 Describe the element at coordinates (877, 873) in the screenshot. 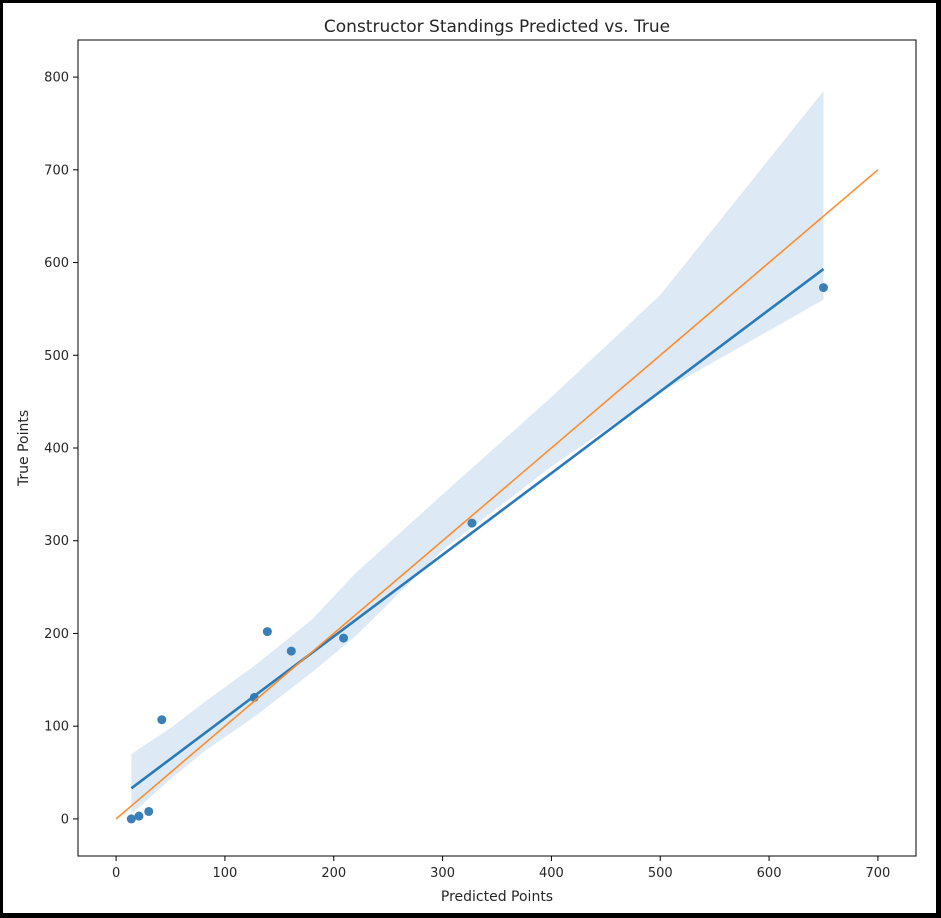

I see `x-tick-label: 700` at that location.